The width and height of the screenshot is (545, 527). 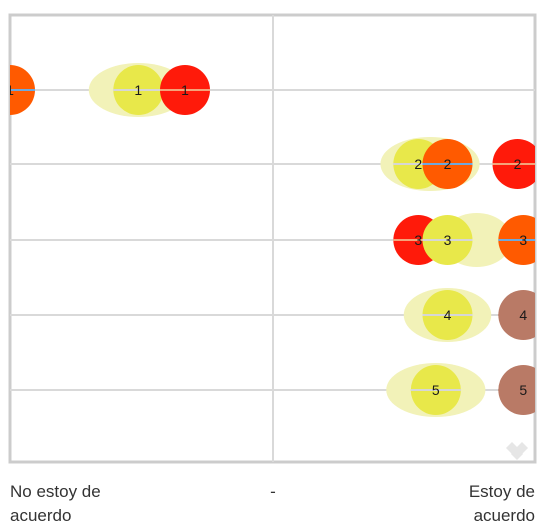 I want to click on point-row-2-3: 2, so click(x=517, y=164).